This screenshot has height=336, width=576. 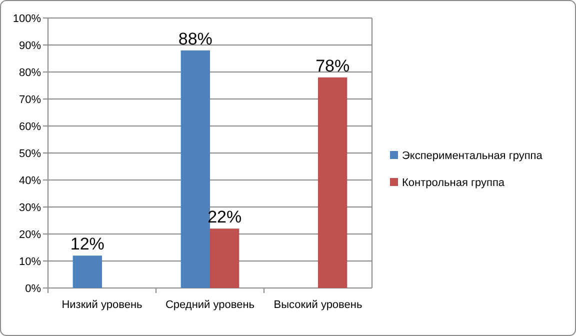 I want to click on y-tick-label: 100%, so click(x=27, y=18).